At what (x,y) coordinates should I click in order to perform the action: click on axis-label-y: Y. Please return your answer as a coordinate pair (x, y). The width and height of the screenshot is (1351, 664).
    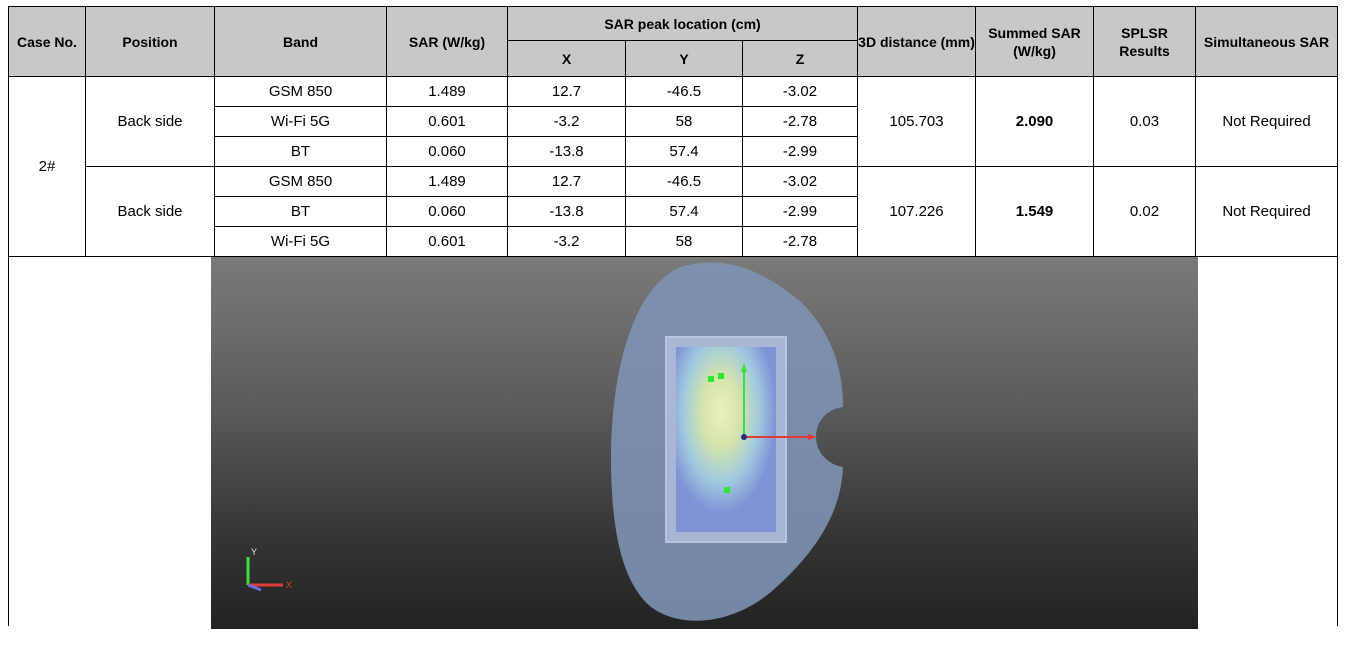
    Looking at the image, I should click on (254, 552).